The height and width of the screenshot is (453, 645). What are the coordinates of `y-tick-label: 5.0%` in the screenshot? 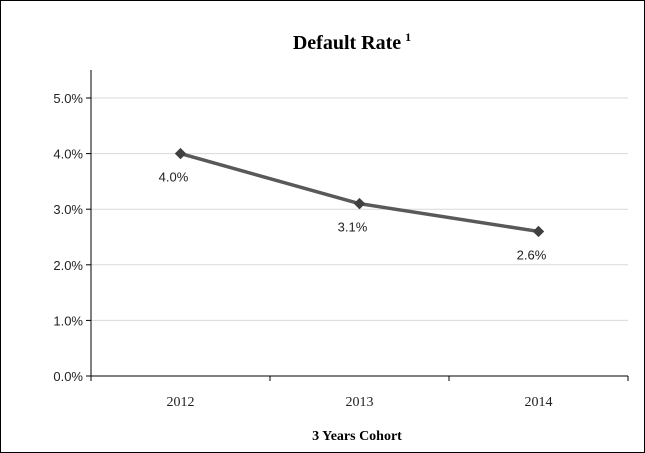 It's located at (68, 98).